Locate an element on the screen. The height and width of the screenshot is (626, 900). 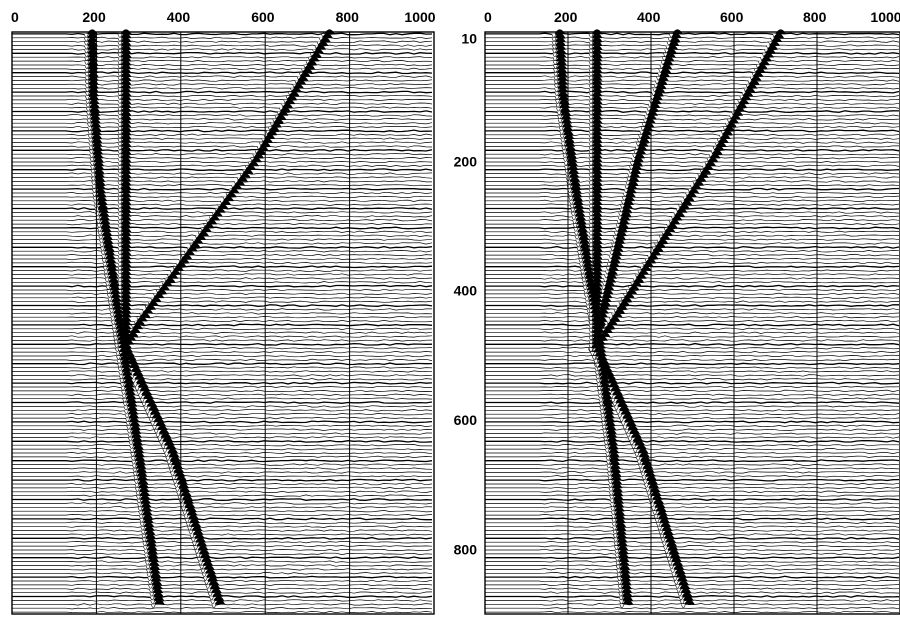
x-tick-label: 0 is located at coordinates (15, 17).